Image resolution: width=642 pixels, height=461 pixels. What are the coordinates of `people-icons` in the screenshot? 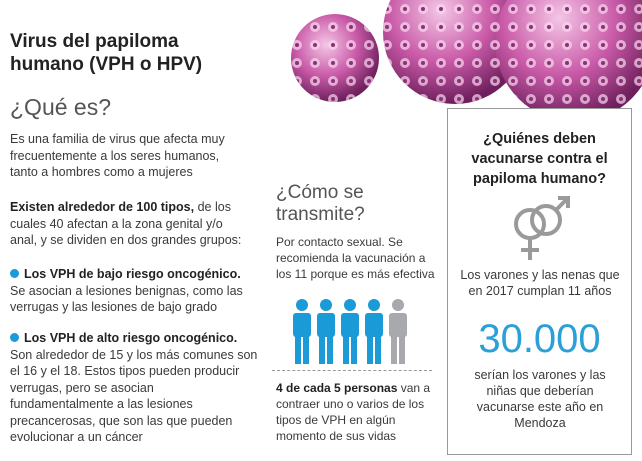 It's located at (350, 331).